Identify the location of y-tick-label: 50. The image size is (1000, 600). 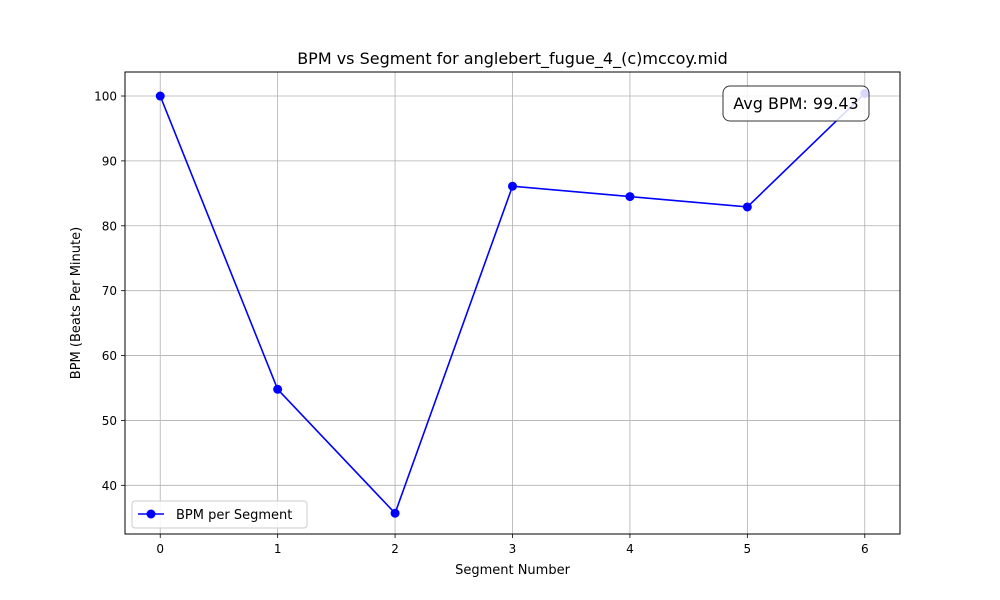
(109, 421).